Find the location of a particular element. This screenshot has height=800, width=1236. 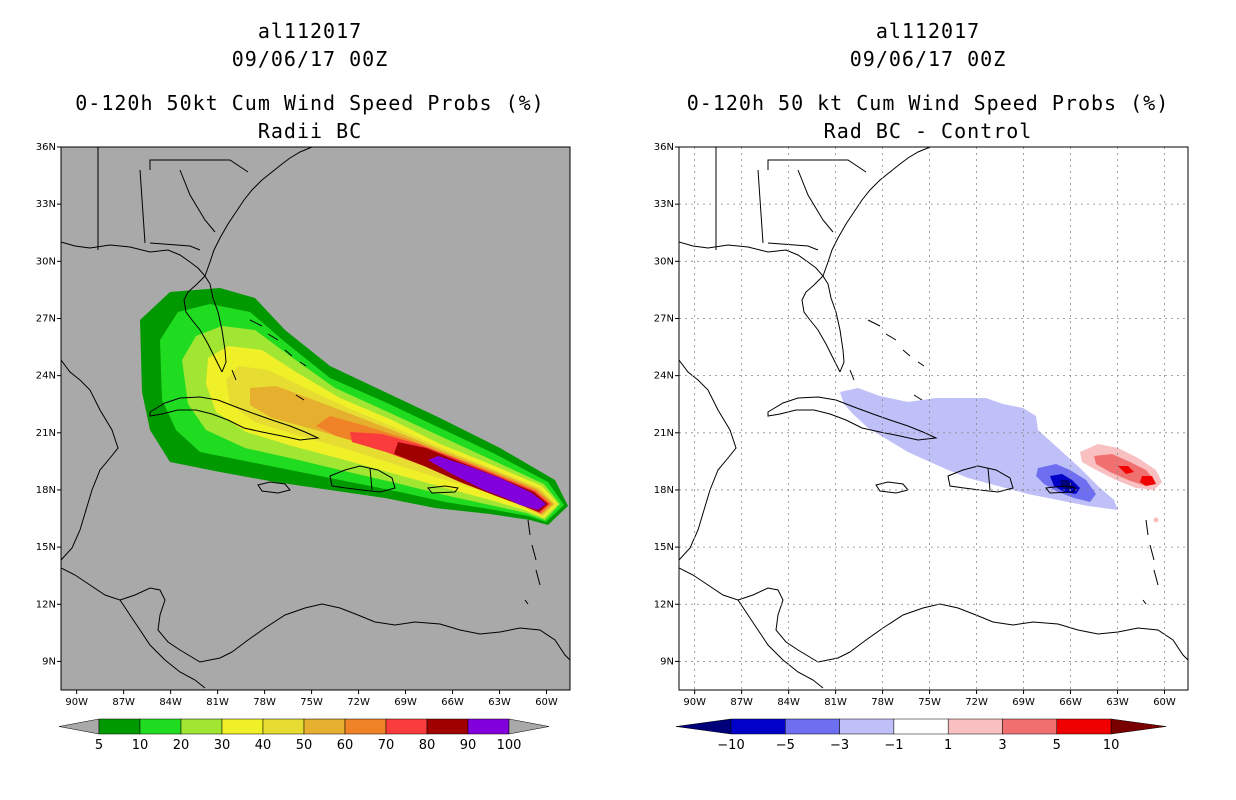

left-x-axis: 90W 87W 84W 81W 78W 75W 72W 69W 66W 63W 60W is located at coordinates (311, 699).